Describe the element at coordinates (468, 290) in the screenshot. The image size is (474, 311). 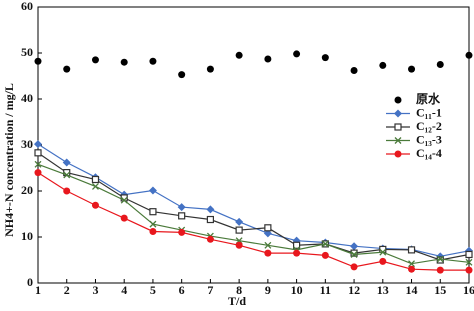
I see `x-tick-label: 16` at that location.